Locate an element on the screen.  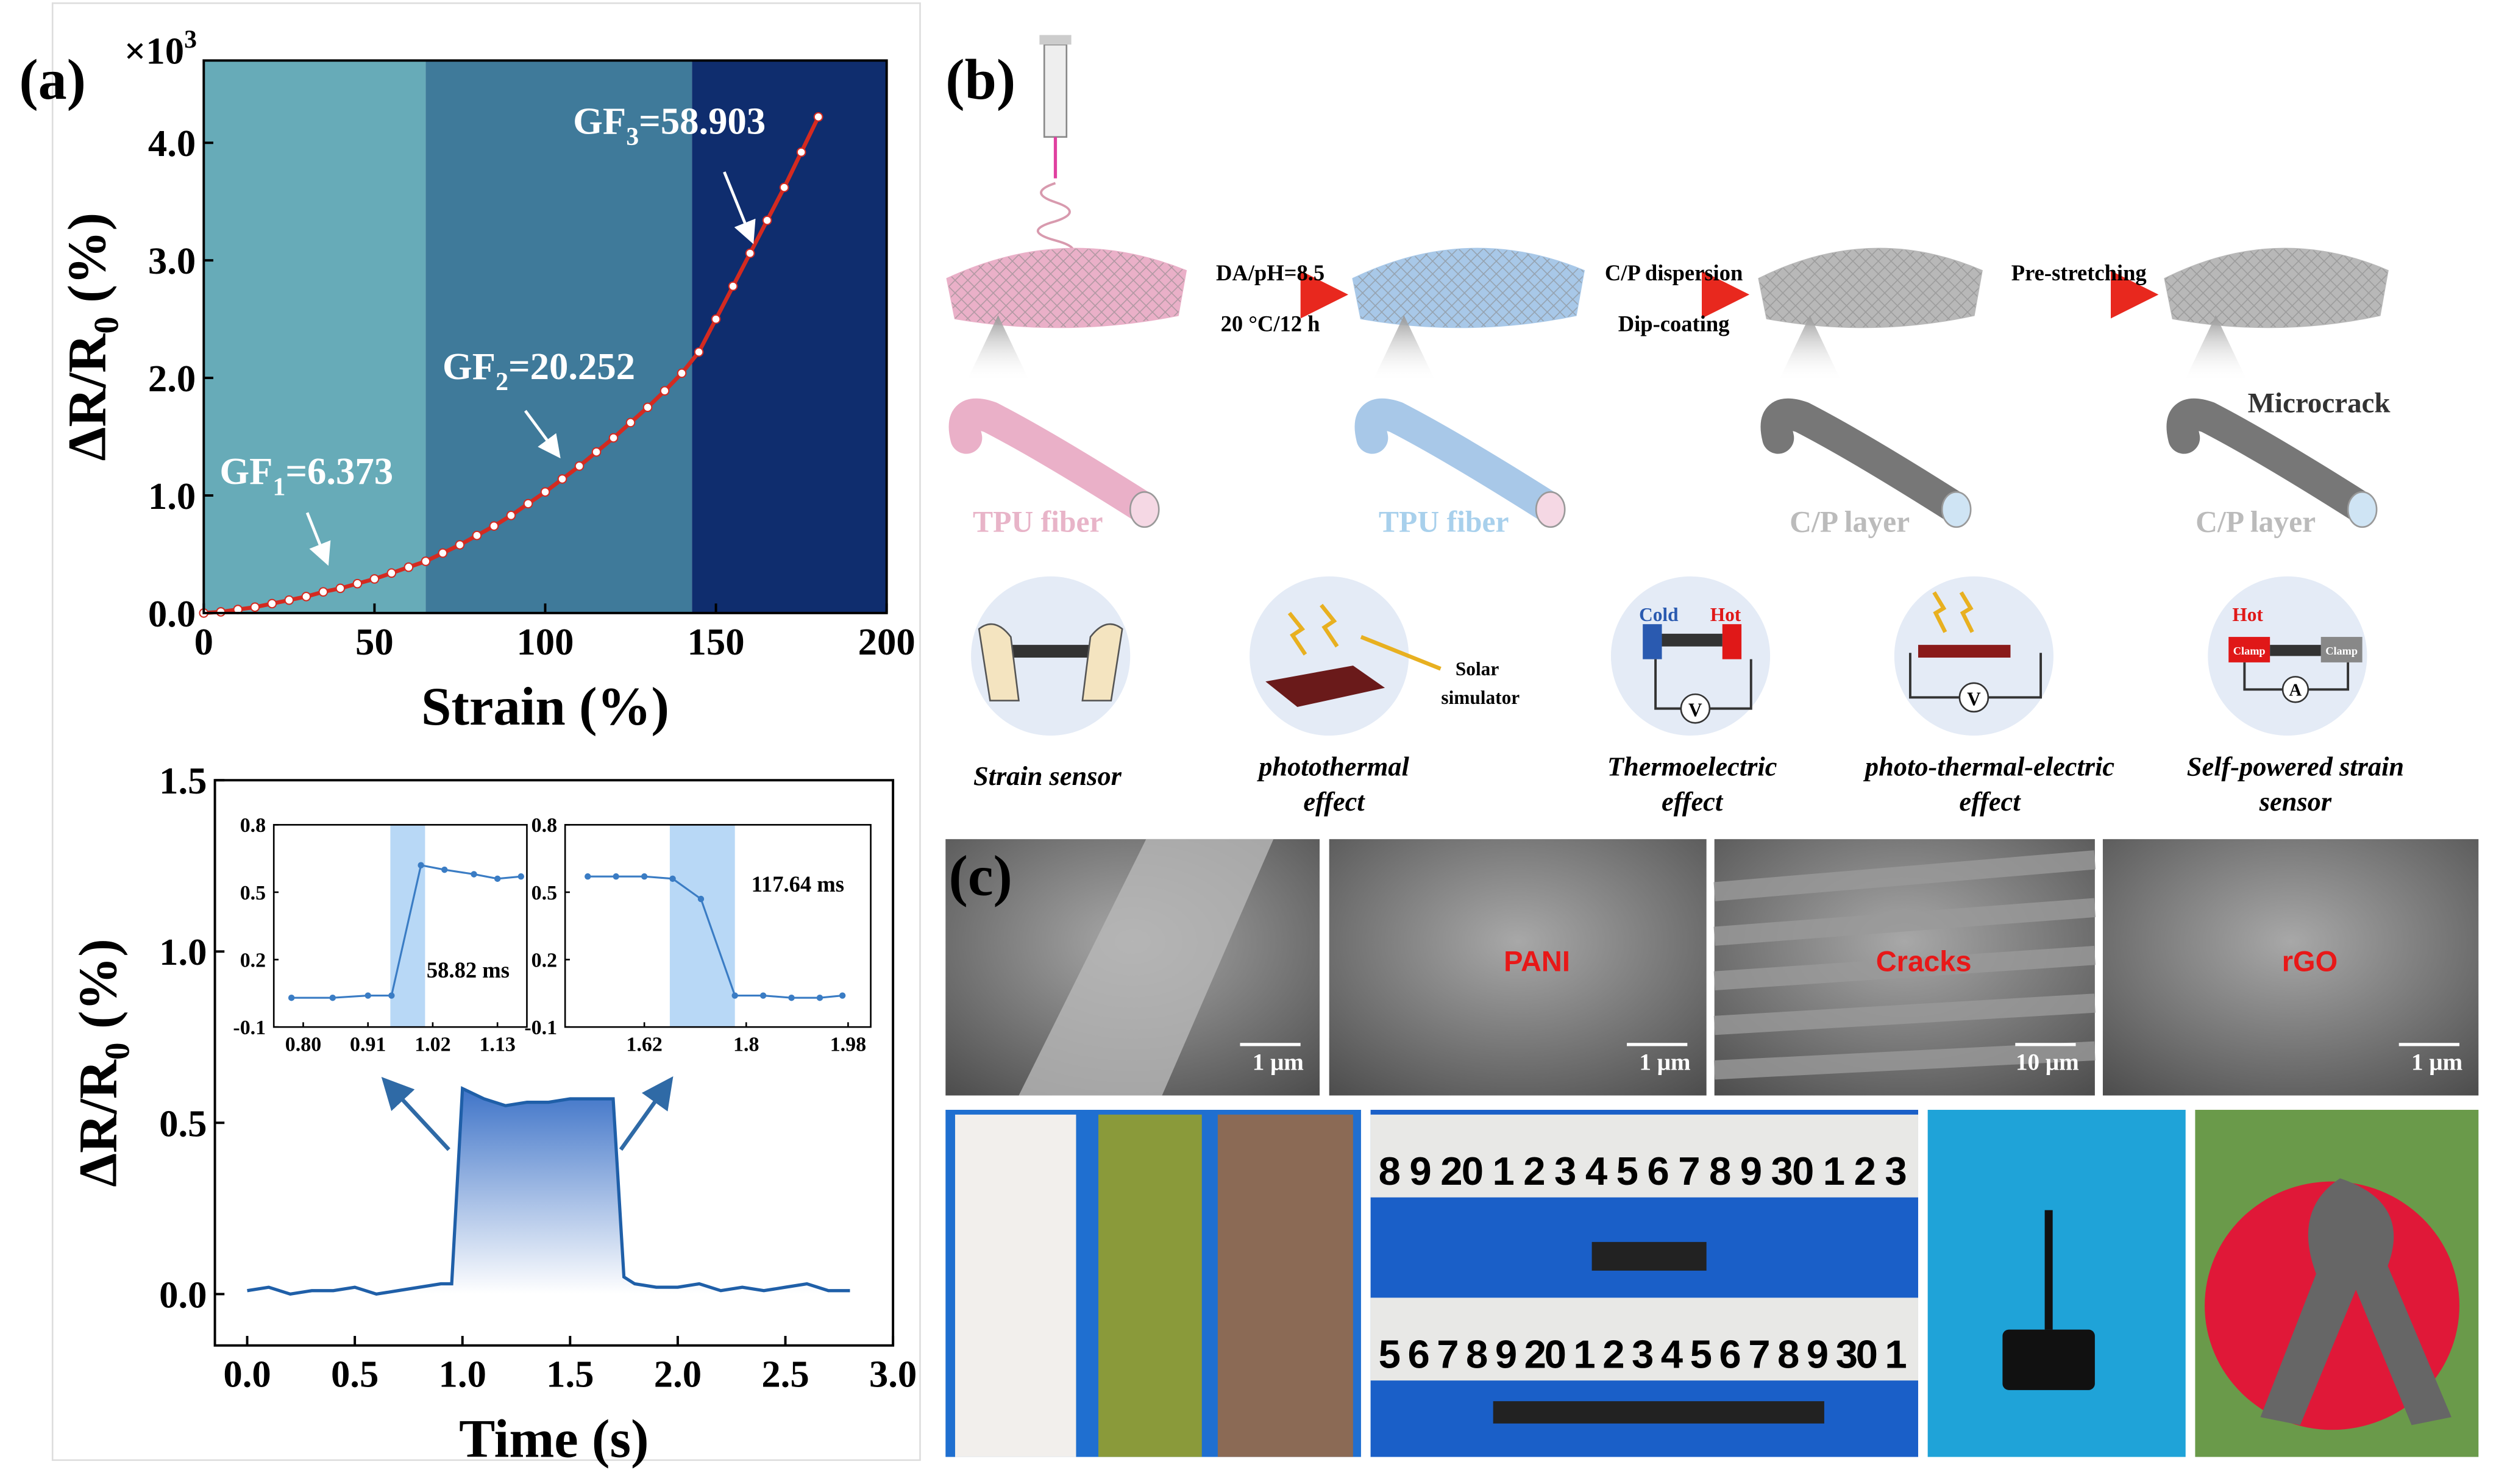
caption: photothermal is located at coordinates (1333, 766).